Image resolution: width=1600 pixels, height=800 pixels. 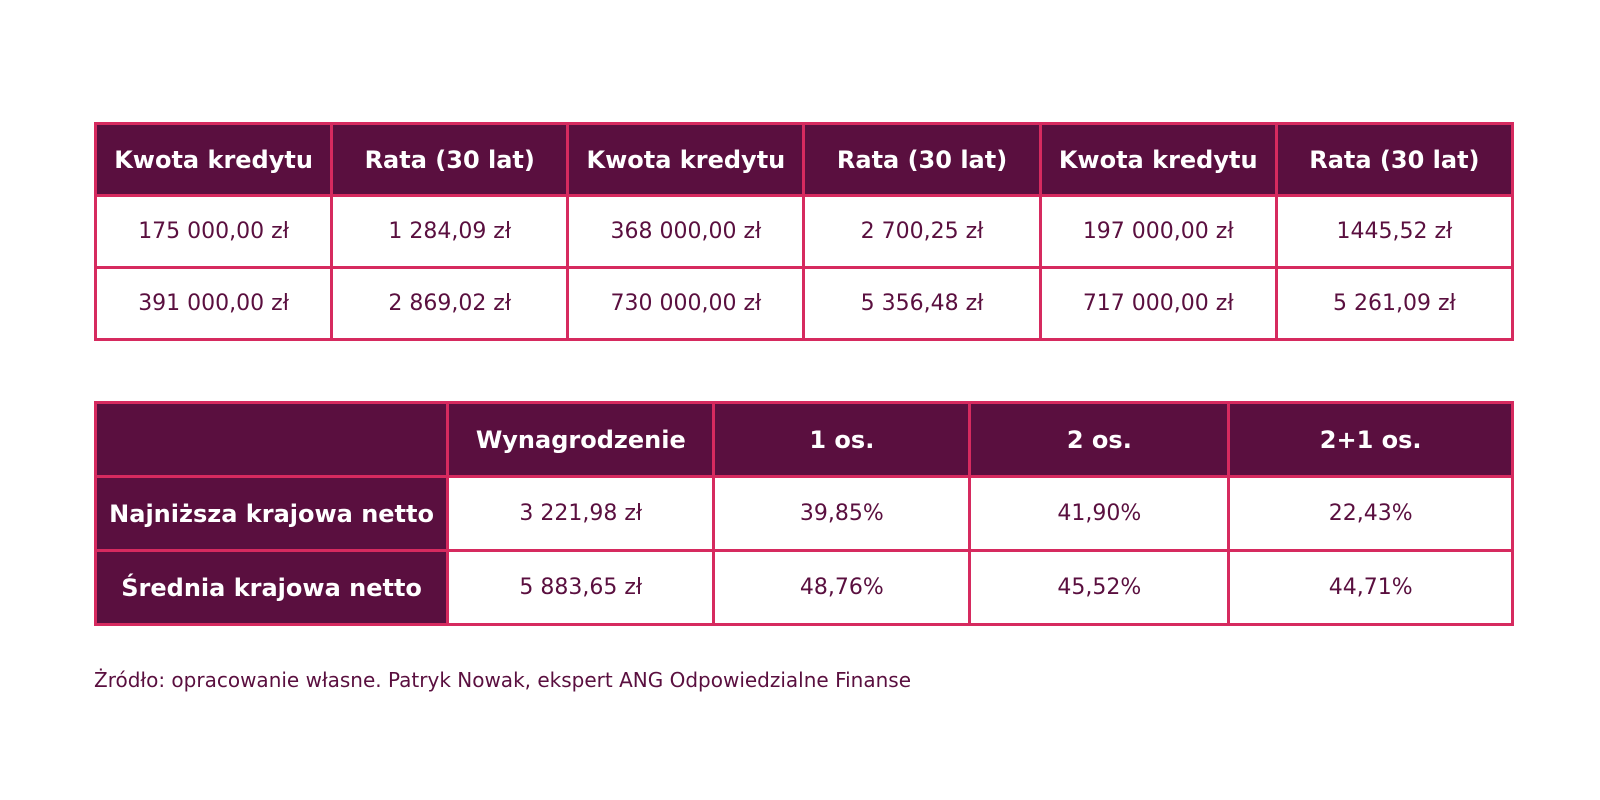 I want to click on table-cell: 2 869,02 zł, so click(x=450, y=303).